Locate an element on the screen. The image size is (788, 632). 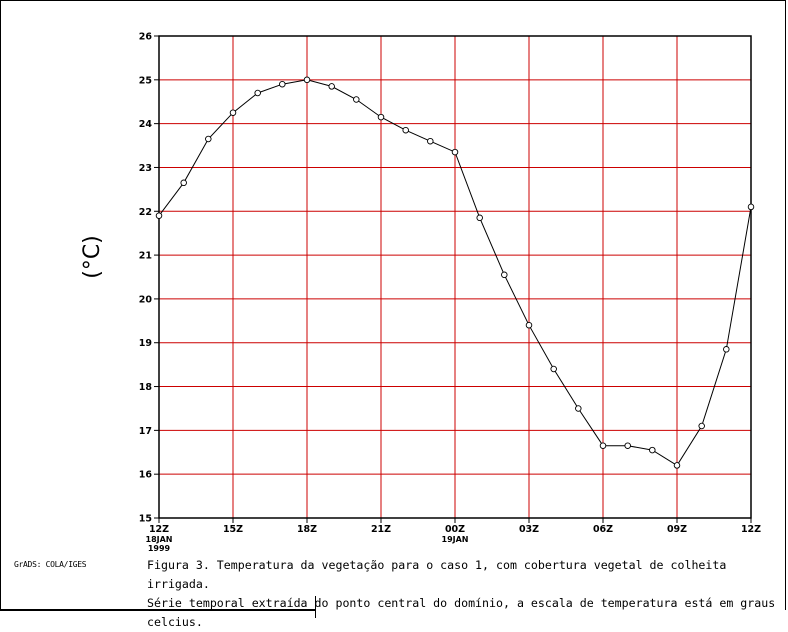
y-tick-label: 18 is located at coordinates (146, 387).